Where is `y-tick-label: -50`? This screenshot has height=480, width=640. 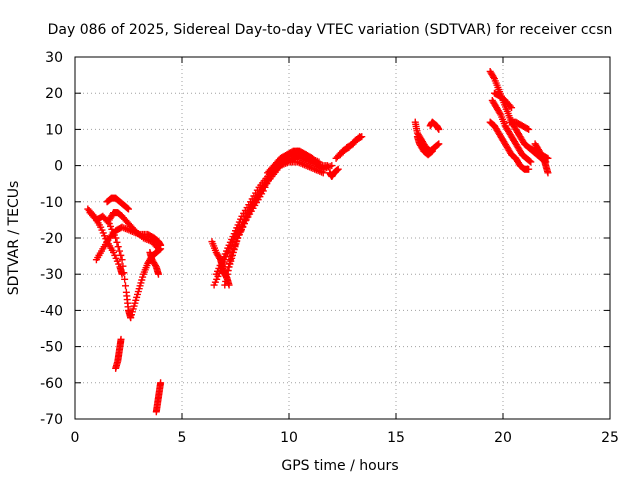
y-tick-label: -50 is located at coordinates (51, 348).